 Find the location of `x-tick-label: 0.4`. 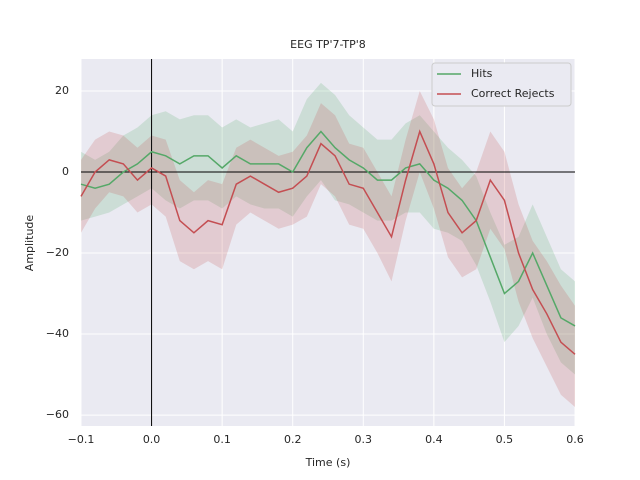

x-tick-label: 0.4 is located at coordinates (434, 439).